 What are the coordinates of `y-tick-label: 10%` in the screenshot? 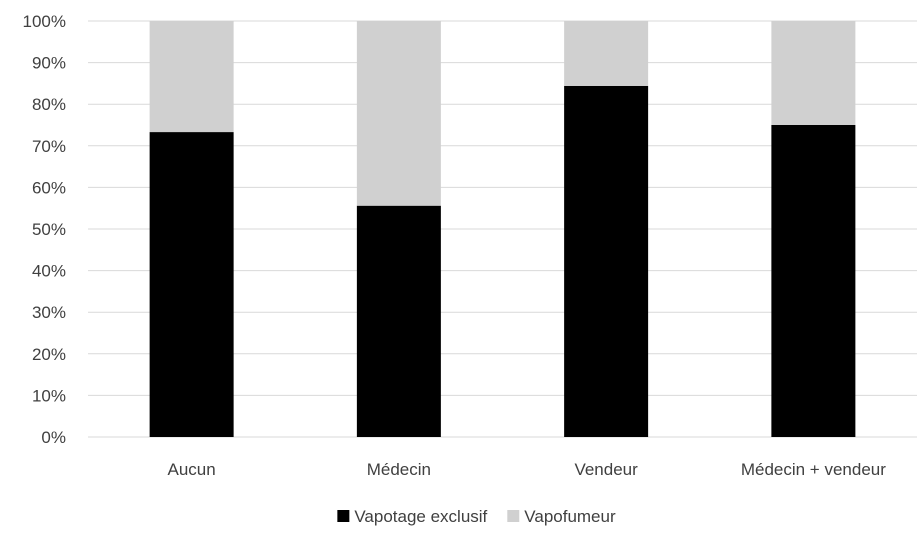 It's located at (49, 395).